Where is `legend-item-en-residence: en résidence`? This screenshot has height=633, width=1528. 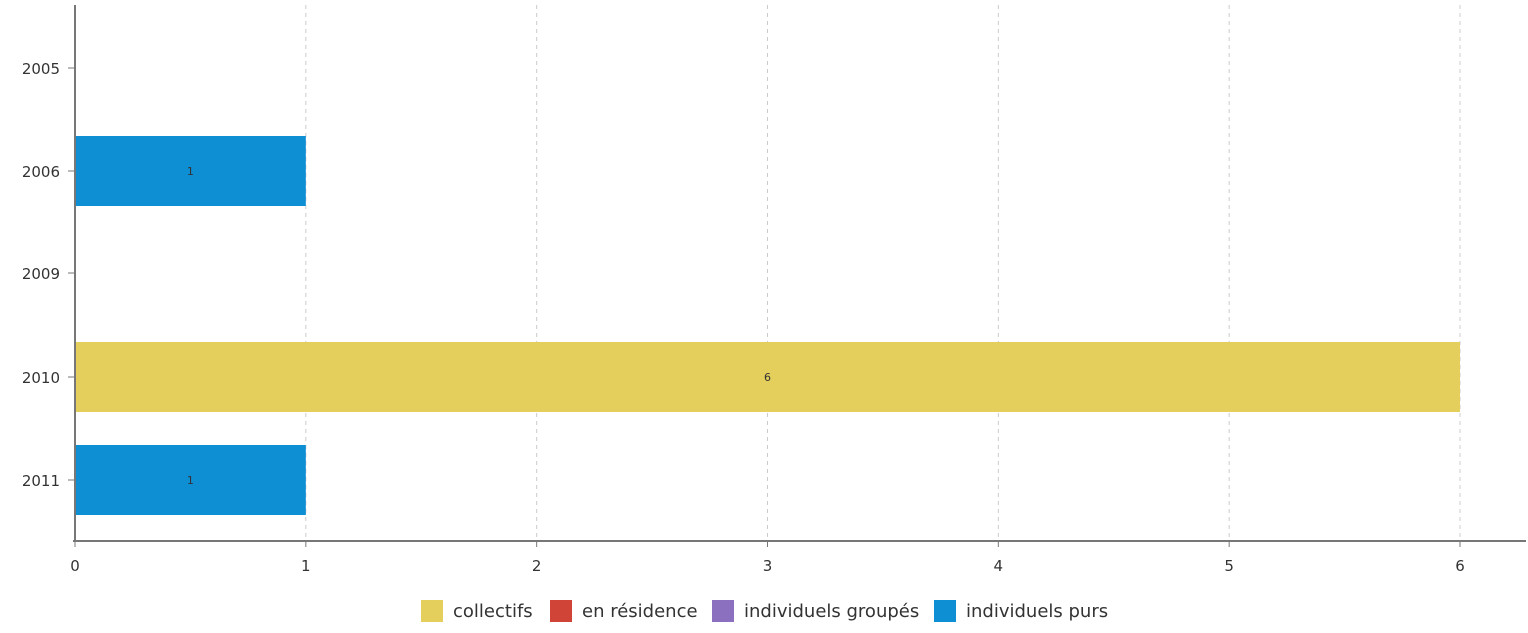 legend-item-en-residence: en résidence is located at coordinates (624, 611).